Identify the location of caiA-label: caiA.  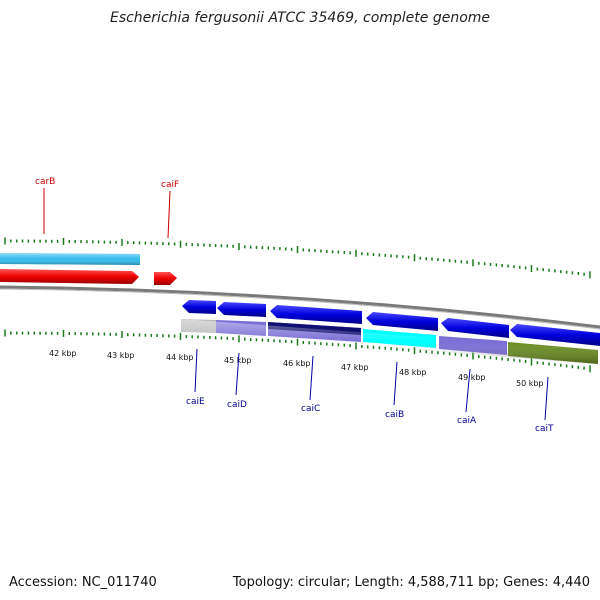
(467, 421).